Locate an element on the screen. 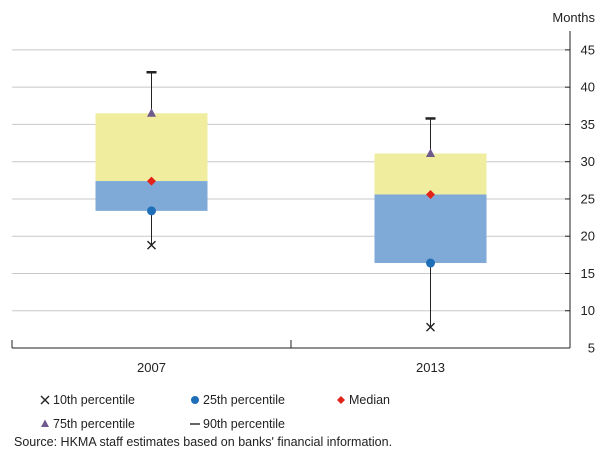 This screenshot has height=466, width=599. legend-label: Median is located at coordinates (369, 400).